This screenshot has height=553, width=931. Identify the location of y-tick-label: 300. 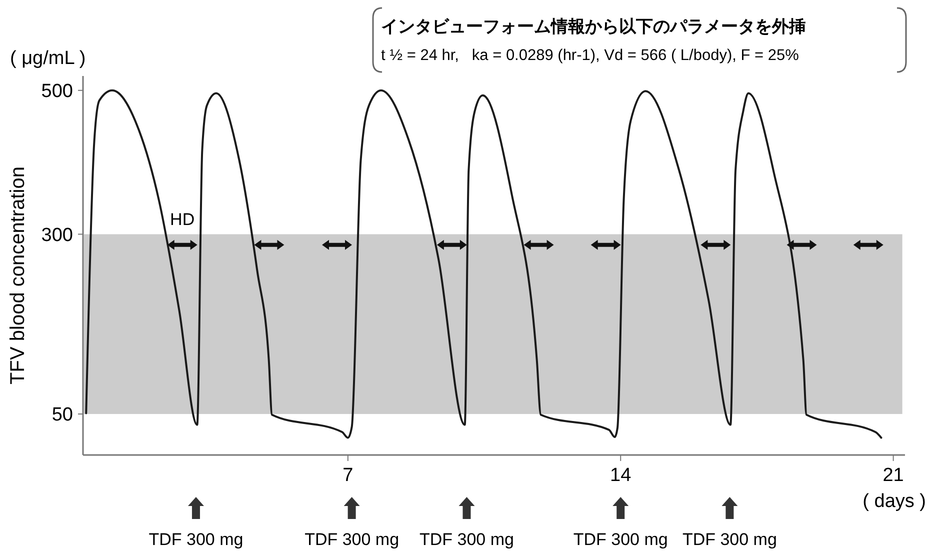
(57, 235).